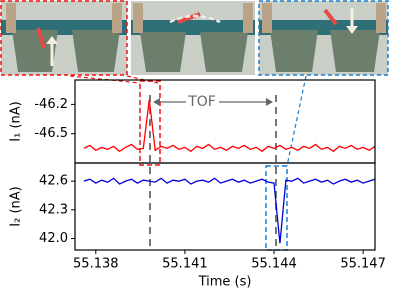 The image size is (416, 291). I want to click on x-axis-label: Time (s), so click(225, 282).